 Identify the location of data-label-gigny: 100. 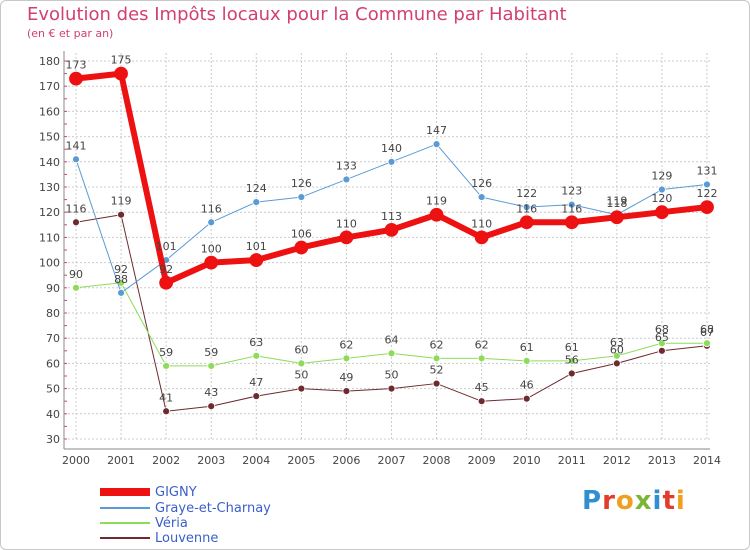
(211, 249).